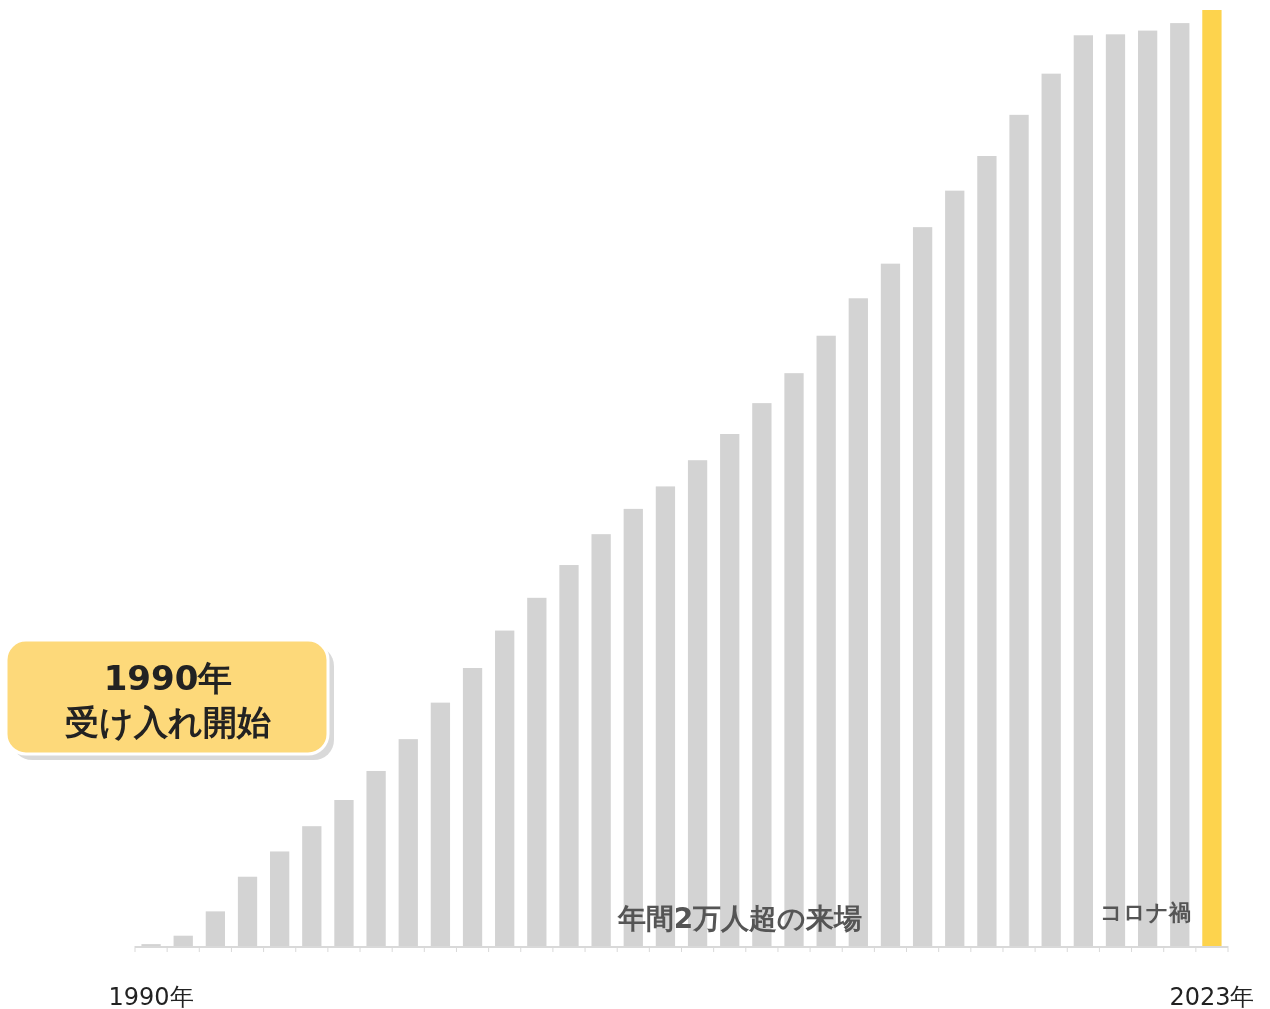 Image resolution: width=1270 pixels, height=1009 pixels. Describe the element at coordinates (168, 722) in the screenshot. I see `annotation: 受け入れ開始` at that location.